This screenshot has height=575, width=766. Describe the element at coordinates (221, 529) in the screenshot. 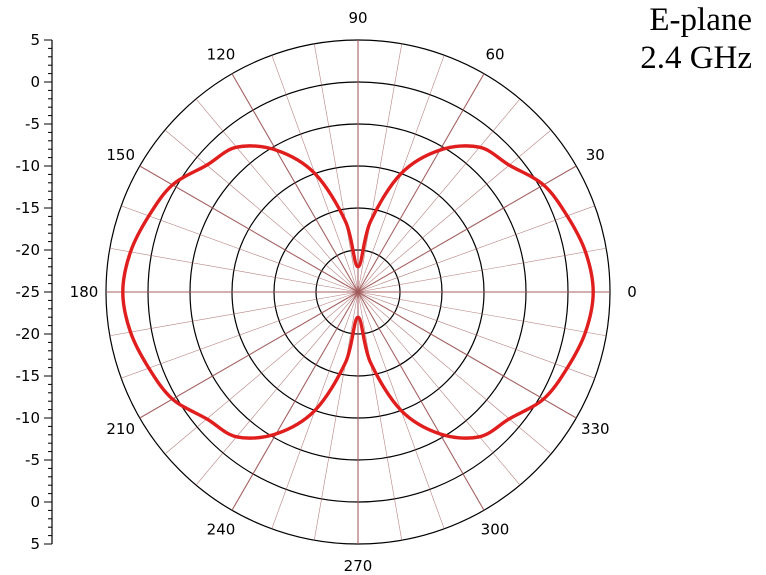

I see `angle-label: 240` at that location.